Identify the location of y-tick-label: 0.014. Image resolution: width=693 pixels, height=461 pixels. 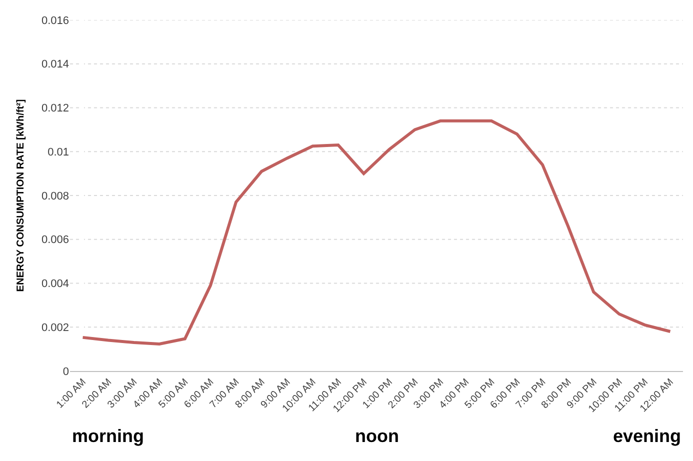
(55, 64).